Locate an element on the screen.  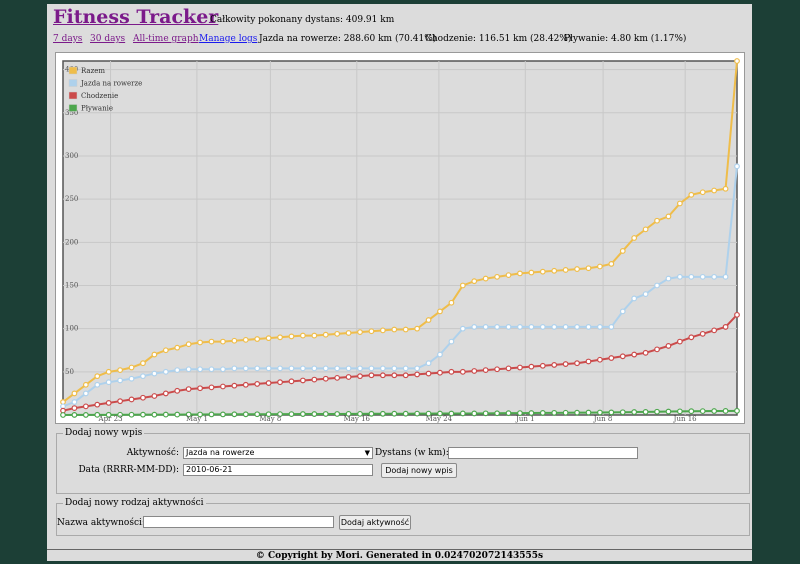
activity-name-field is located at coordinates (238, 522).